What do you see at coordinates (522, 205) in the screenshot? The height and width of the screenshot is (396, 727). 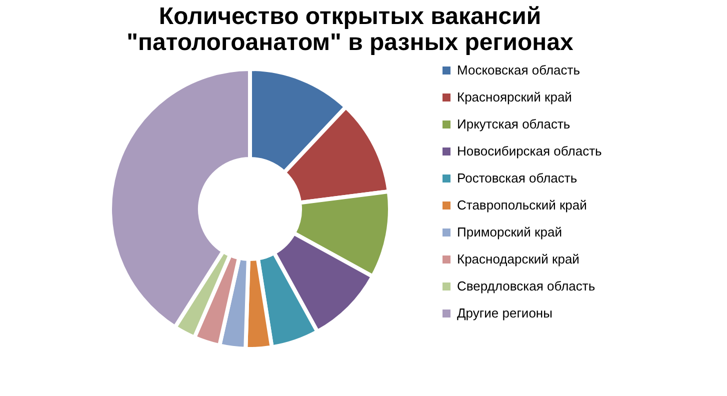 I see `legend-label: Ставропольский край` at bounding box center [522, 205].